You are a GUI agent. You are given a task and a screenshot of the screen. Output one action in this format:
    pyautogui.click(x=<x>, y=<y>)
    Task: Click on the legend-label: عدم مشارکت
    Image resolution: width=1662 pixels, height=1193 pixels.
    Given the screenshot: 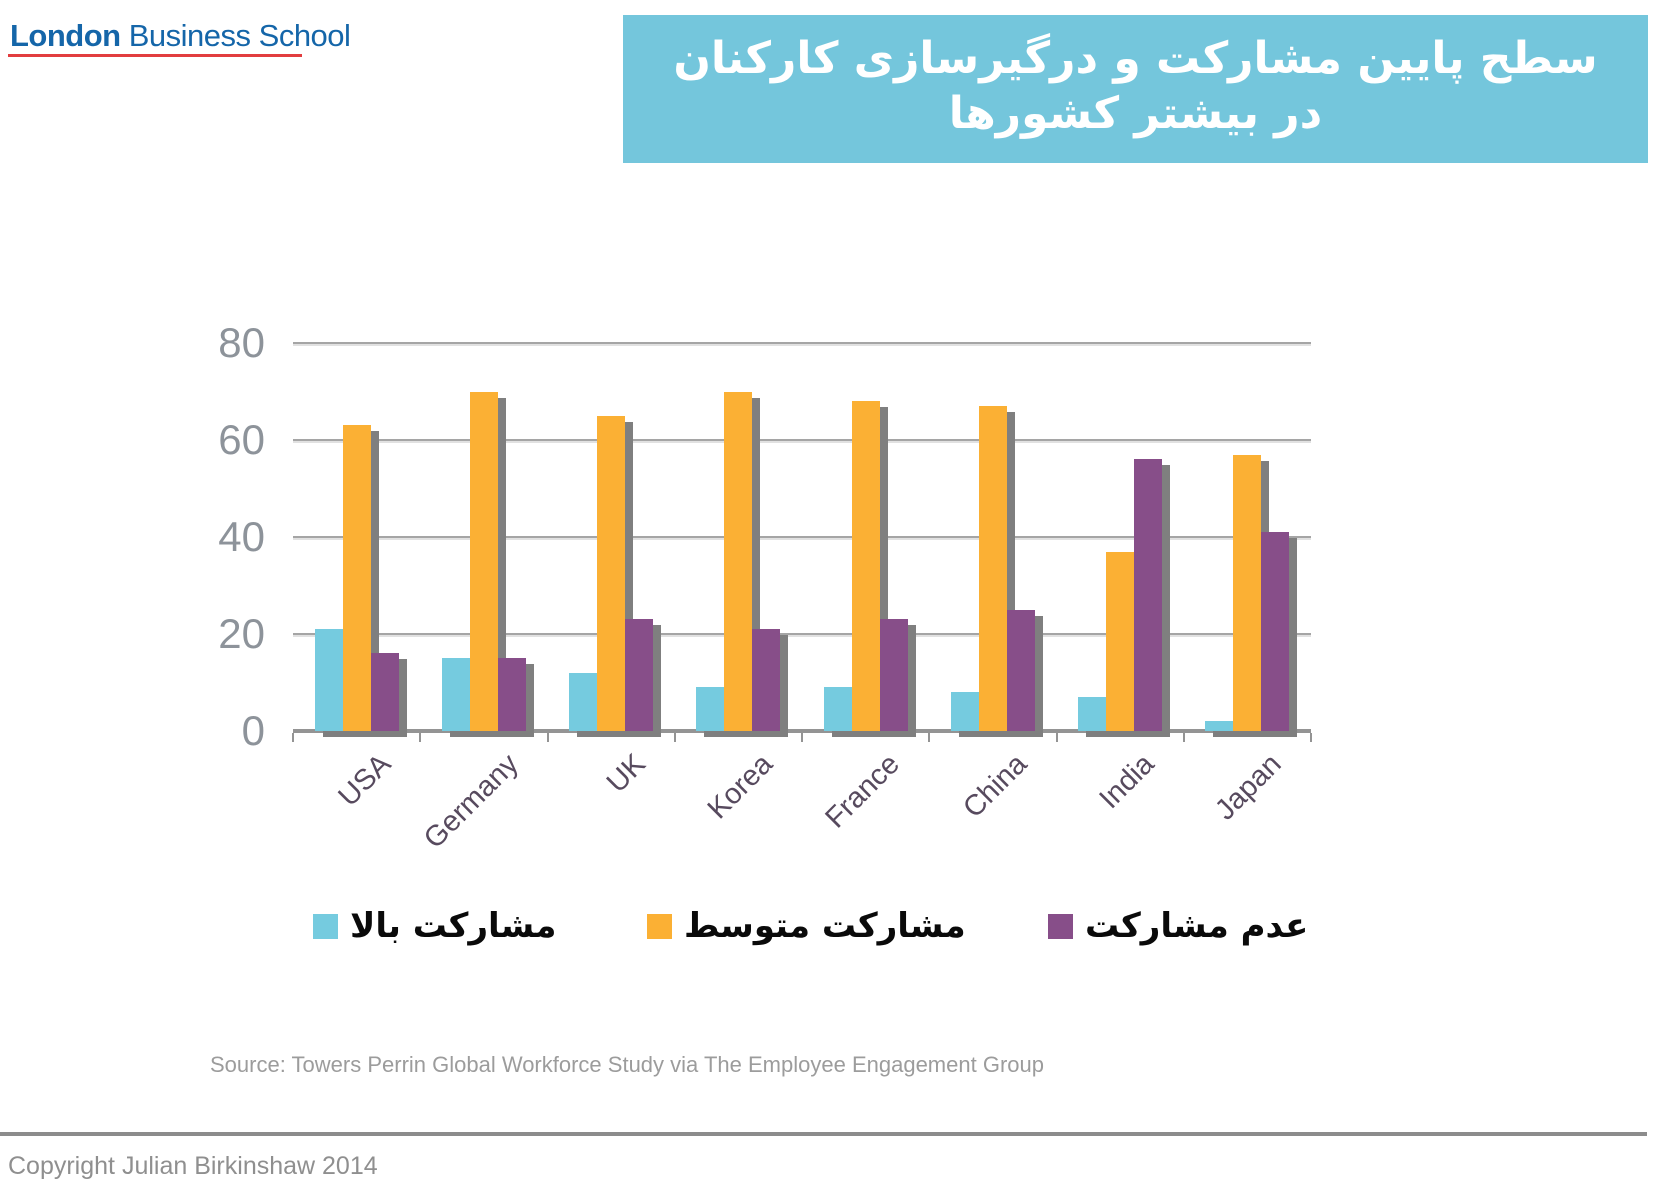 What is the action you would take?
    pyautogui.click(x=1197, y=926)
    